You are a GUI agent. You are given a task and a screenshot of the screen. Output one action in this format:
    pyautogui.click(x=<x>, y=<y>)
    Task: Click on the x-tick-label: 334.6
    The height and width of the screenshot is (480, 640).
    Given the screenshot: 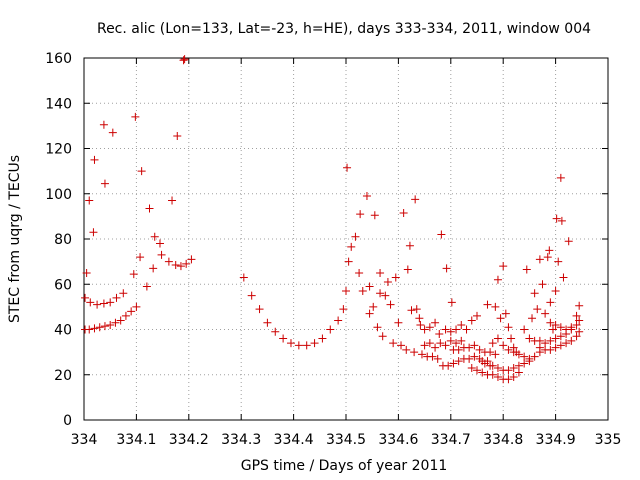 What is the action you would take?
    pyautogui.click(x=398, y=440)
    